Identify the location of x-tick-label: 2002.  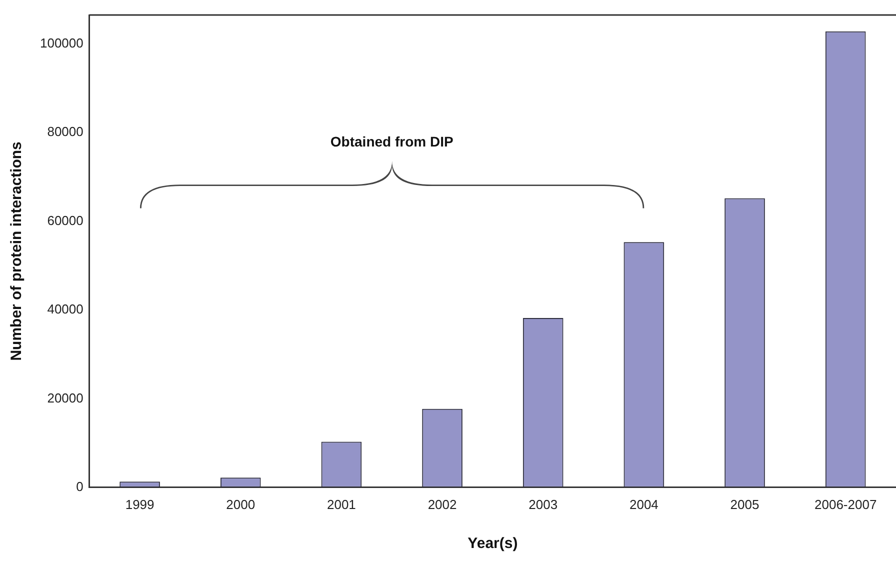
(442, 504).